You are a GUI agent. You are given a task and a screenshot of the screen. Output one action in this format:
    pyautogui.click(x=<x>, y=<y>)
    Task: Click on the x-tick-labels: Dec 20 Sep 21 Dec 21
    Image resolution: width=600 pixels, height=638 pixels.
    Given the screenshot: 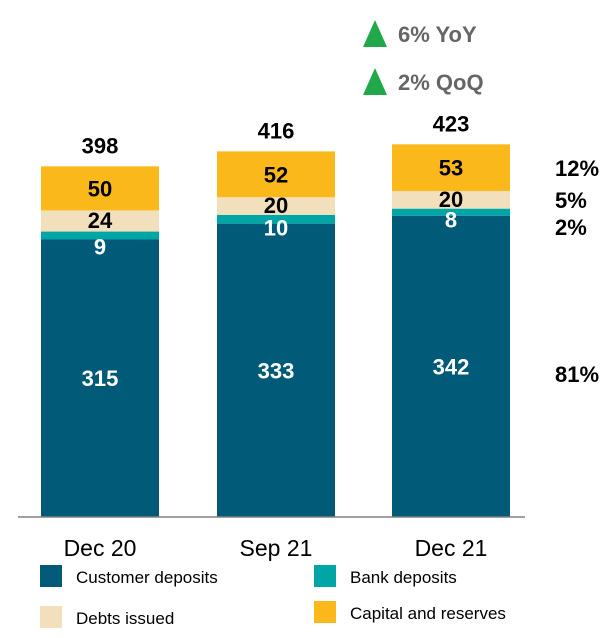 What is the action you would take?
    pyautogui.click(x=276, y=548)
    